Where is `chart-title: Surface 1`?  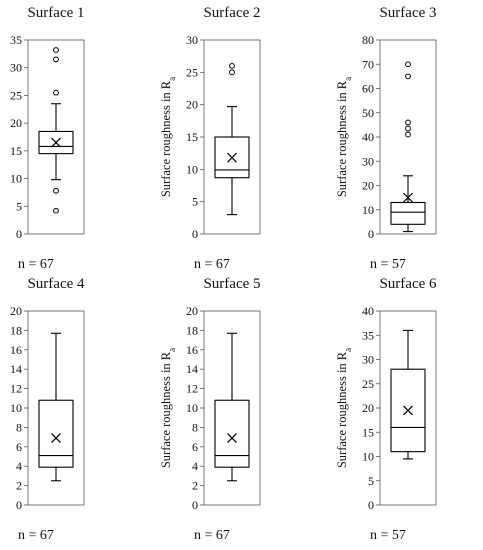
chart-title: Surface 1 is located at coordinates (55, 13).